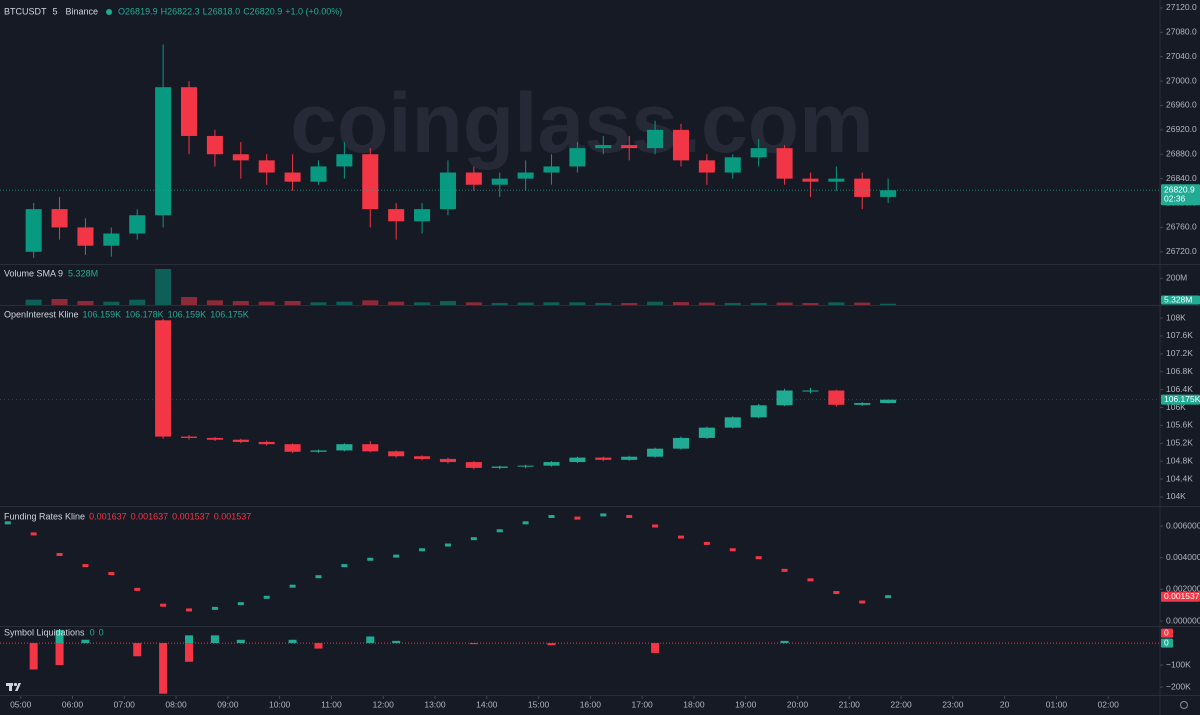 The image size is (1200, 715). What do you see at coordinates (384, 704) in the screenshot?
I see `x-tick-label: 12:00` at bounding box center [384, 704].